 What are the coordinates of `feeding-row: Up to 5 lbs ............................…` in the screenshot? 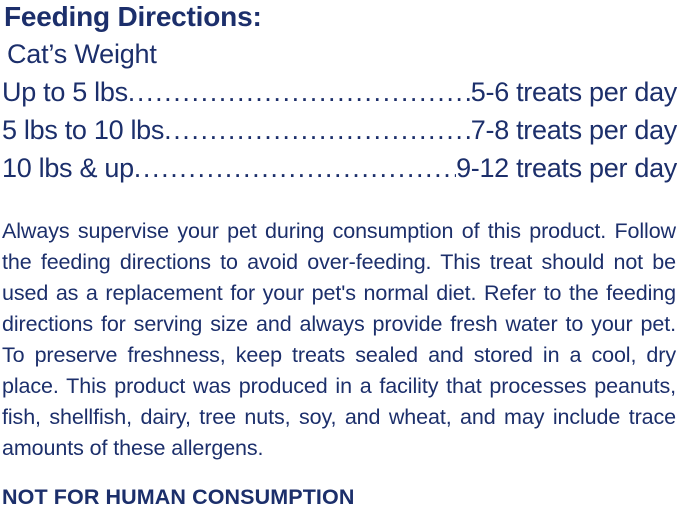 It's located at (339, 92).